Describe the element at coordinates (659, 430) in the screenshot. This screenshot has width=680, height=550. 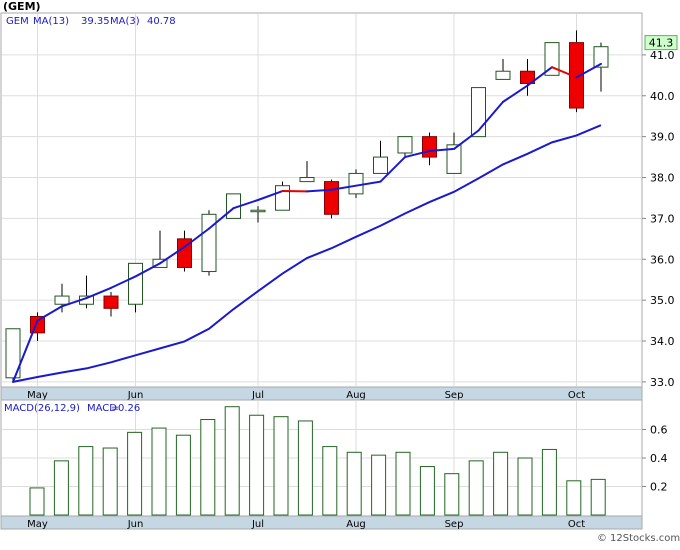
I see `macd-tick-label: 0.6` at that location.